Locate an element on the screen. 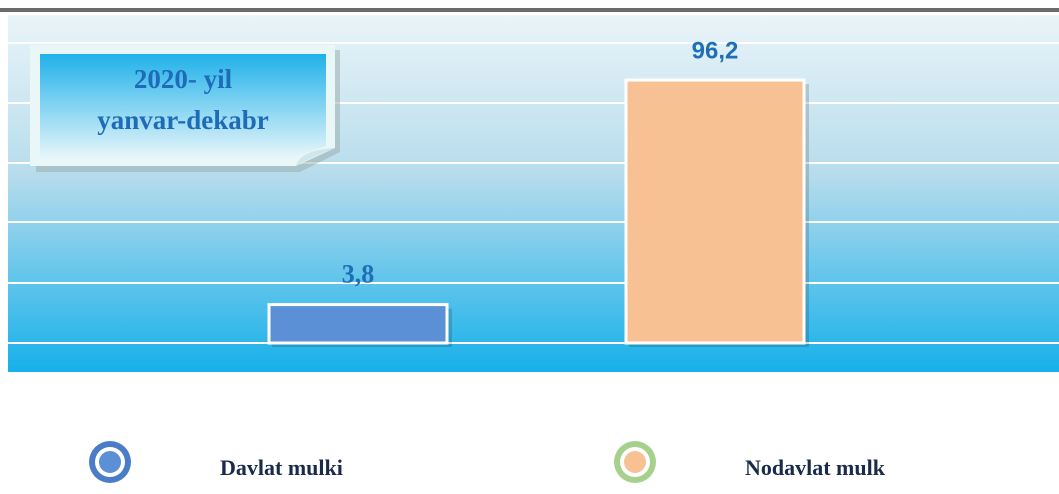 The image size is (1059, 494). annotation: 2020- yil is located at coordinates (183, 79).